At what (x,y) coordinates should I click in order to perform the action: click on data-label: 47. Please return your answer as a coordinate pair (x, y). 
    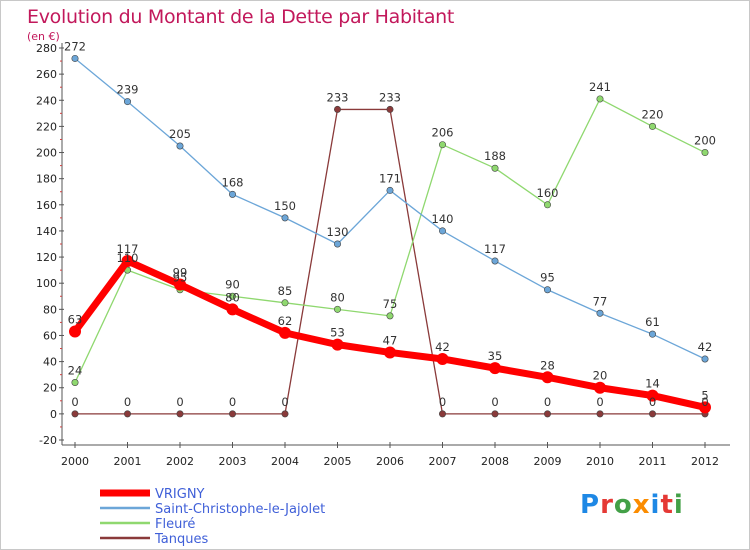
    Looking at the image, I should click on (390, 340).